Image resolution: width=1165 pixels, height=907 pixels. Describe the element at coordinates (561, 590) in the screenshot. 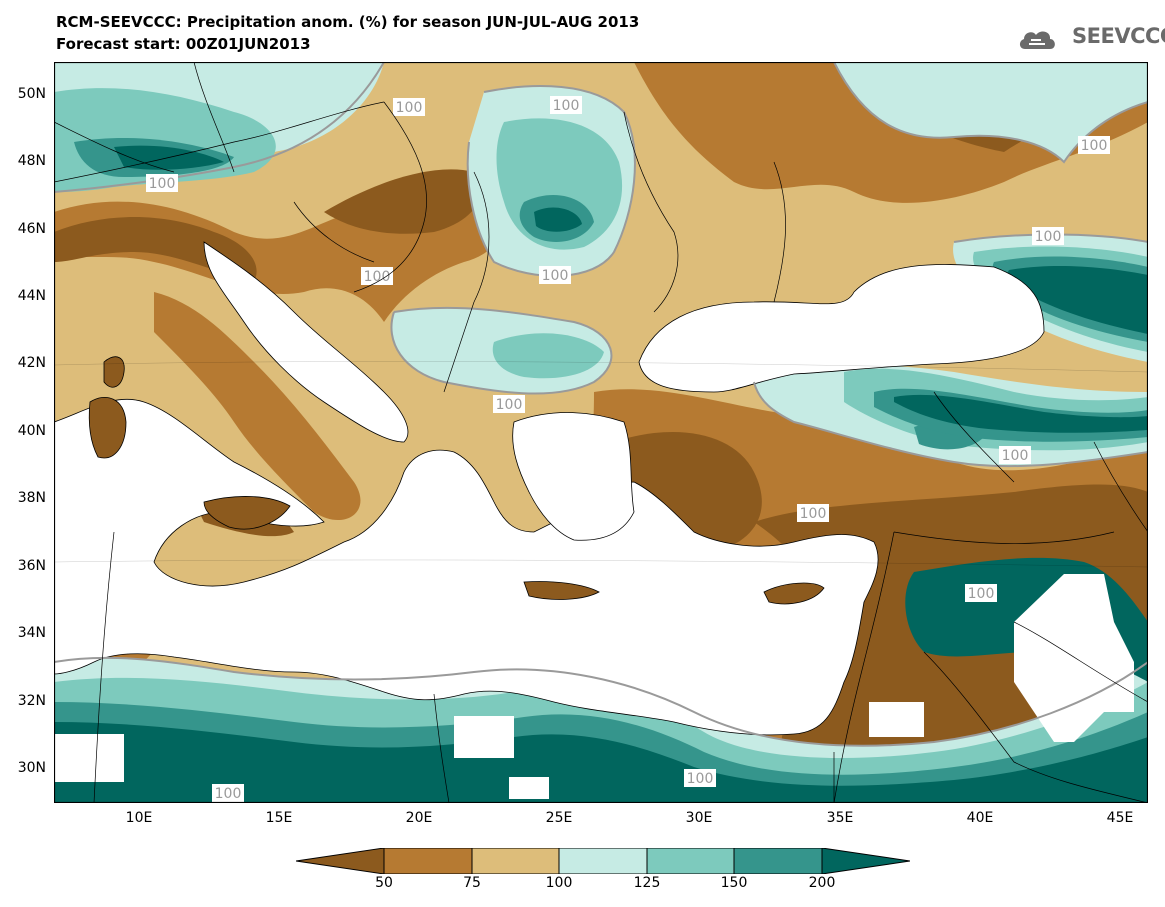

I see `crete` at that location.